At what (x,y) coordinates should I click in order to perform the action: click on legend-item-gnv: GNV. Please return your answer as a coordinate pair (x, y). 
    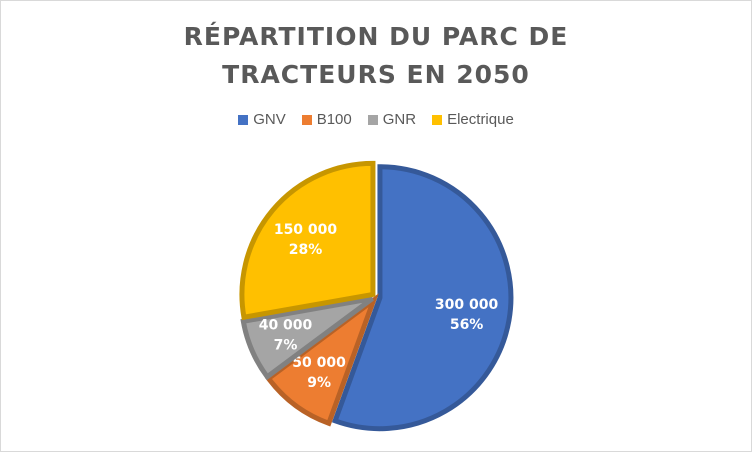
    Looking at the image, I should click on (262, 119).